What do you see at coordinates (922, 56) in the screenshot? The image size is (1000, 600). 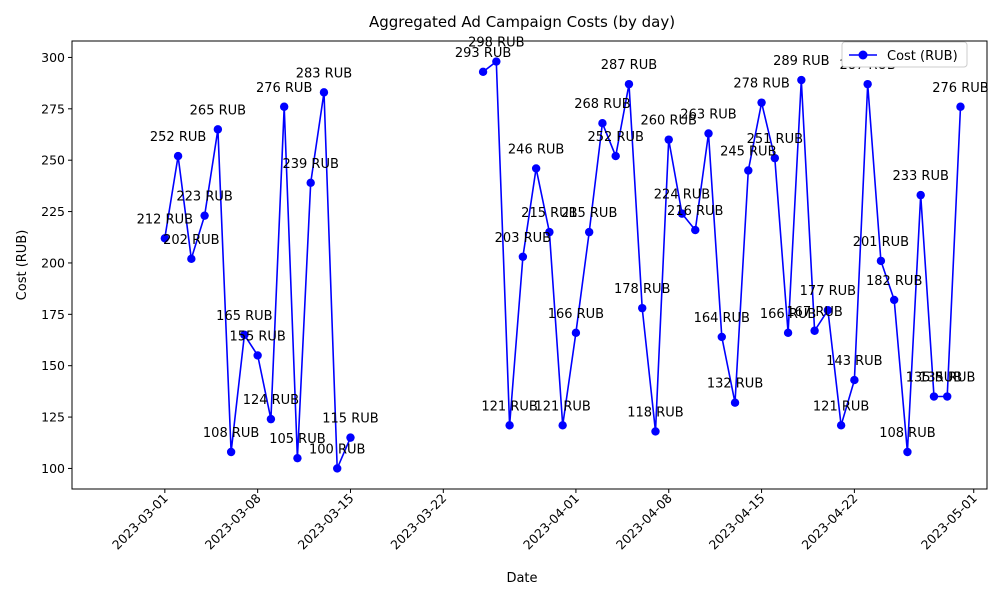 I see `legend-label: Cost (RUB)` at bounding box center [922, 56].